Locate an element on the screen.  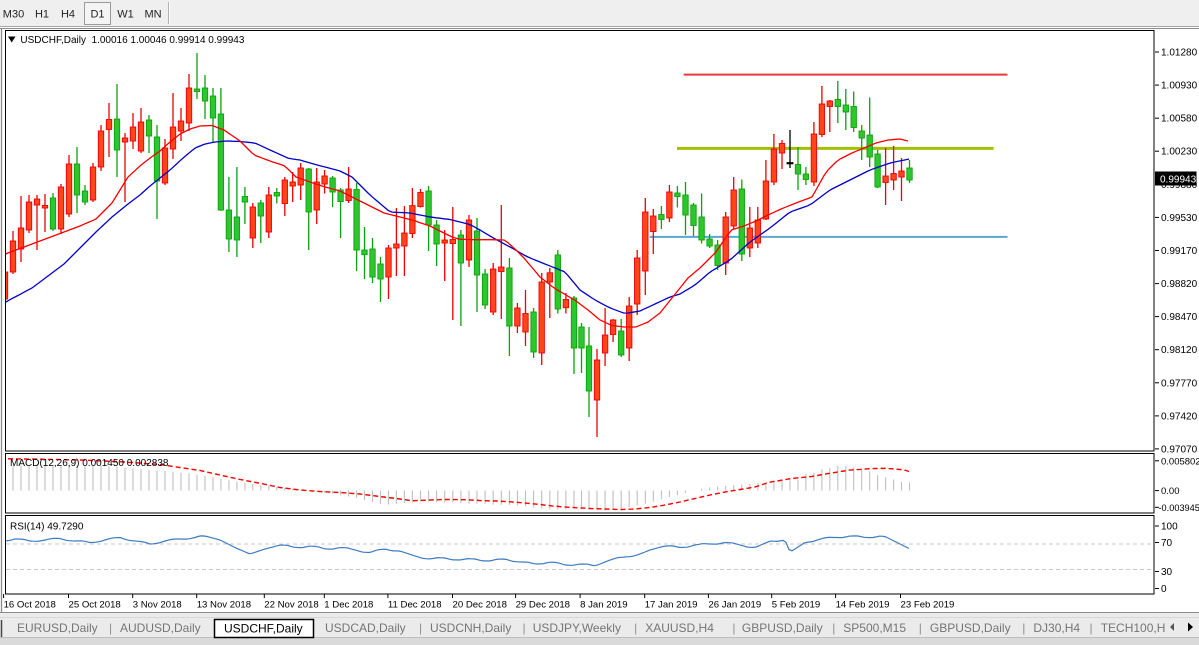
svg-text: MN is located at coordinates (152, 15).